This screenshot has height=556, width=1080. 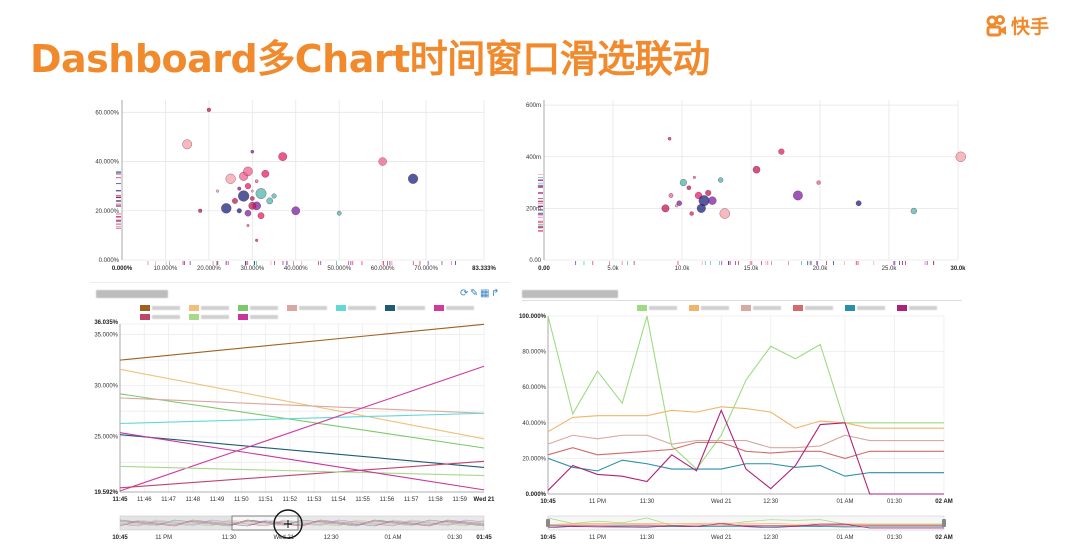 I want to click on brush-handle-left, so click(x=548, y=523).